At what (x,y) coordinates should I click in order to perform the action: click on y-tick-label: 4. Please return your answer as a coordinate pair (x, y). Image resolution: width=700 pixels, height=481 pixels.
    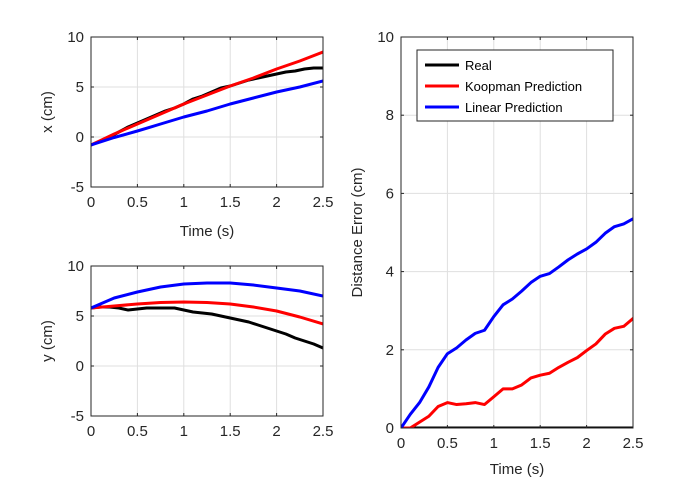
    Looking at the image, I should click on (390, 272).